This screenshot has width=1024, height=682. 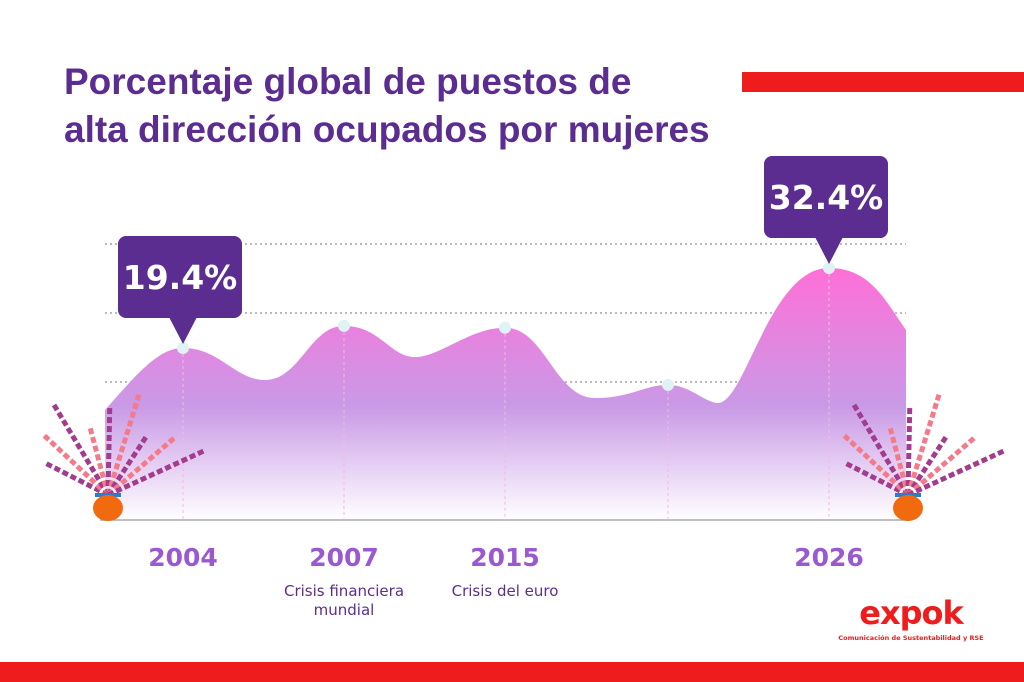 I want to click on data-label: 32.4%, so click(x=826, y=197).